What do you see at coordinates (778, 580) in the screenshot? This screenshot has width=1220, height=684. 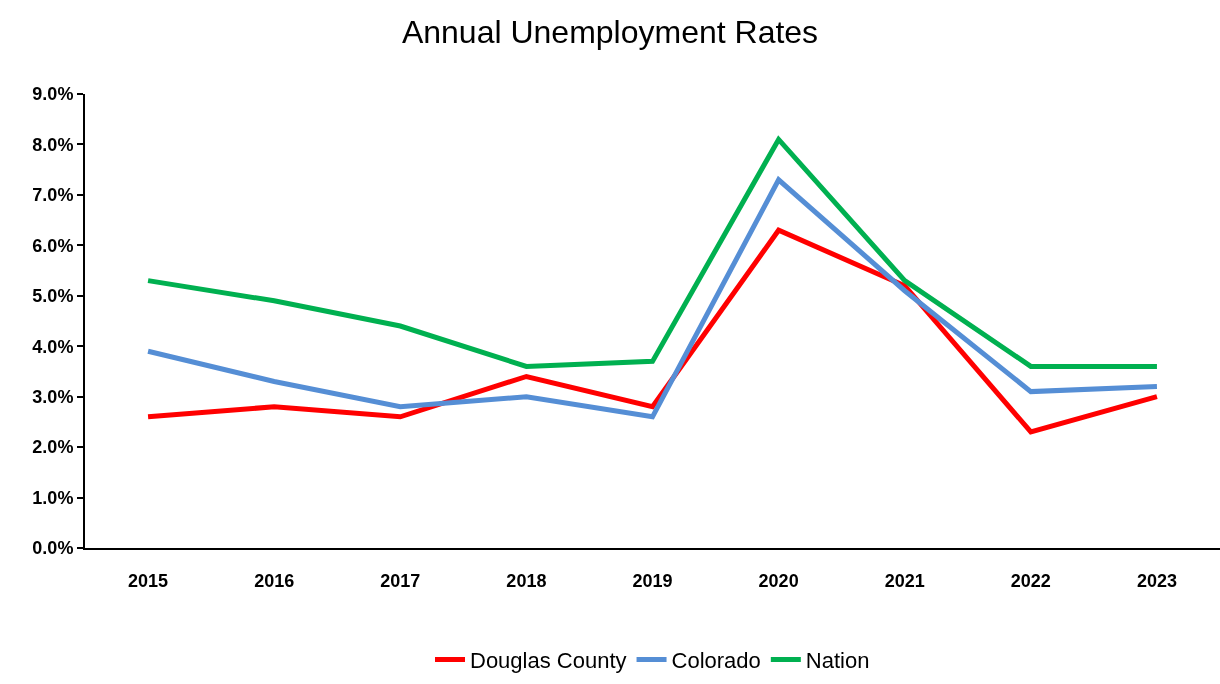 I see `x-tick-label: 2020` at bounding box center [778, 580].